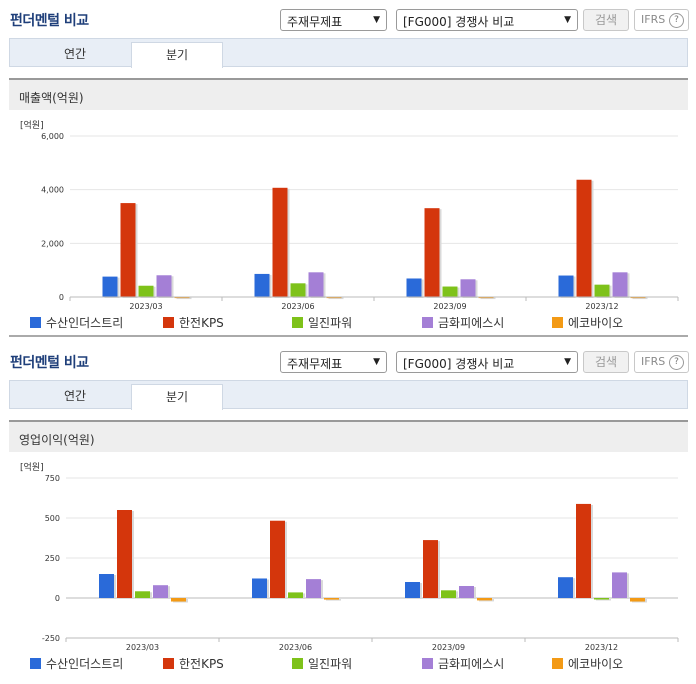  I want to click on y-tick-label: 0, so click(57, 598).